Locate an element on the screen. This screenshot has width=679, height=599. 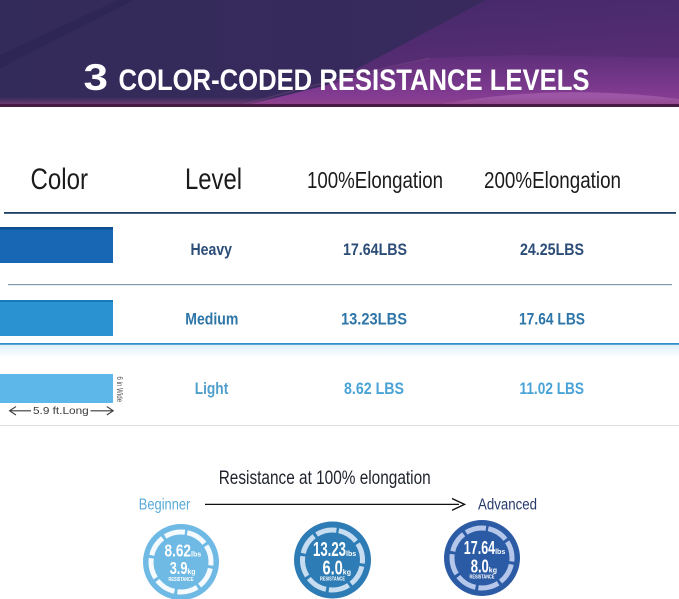
svg-text: Beginner is located at coordinates (165, 505).